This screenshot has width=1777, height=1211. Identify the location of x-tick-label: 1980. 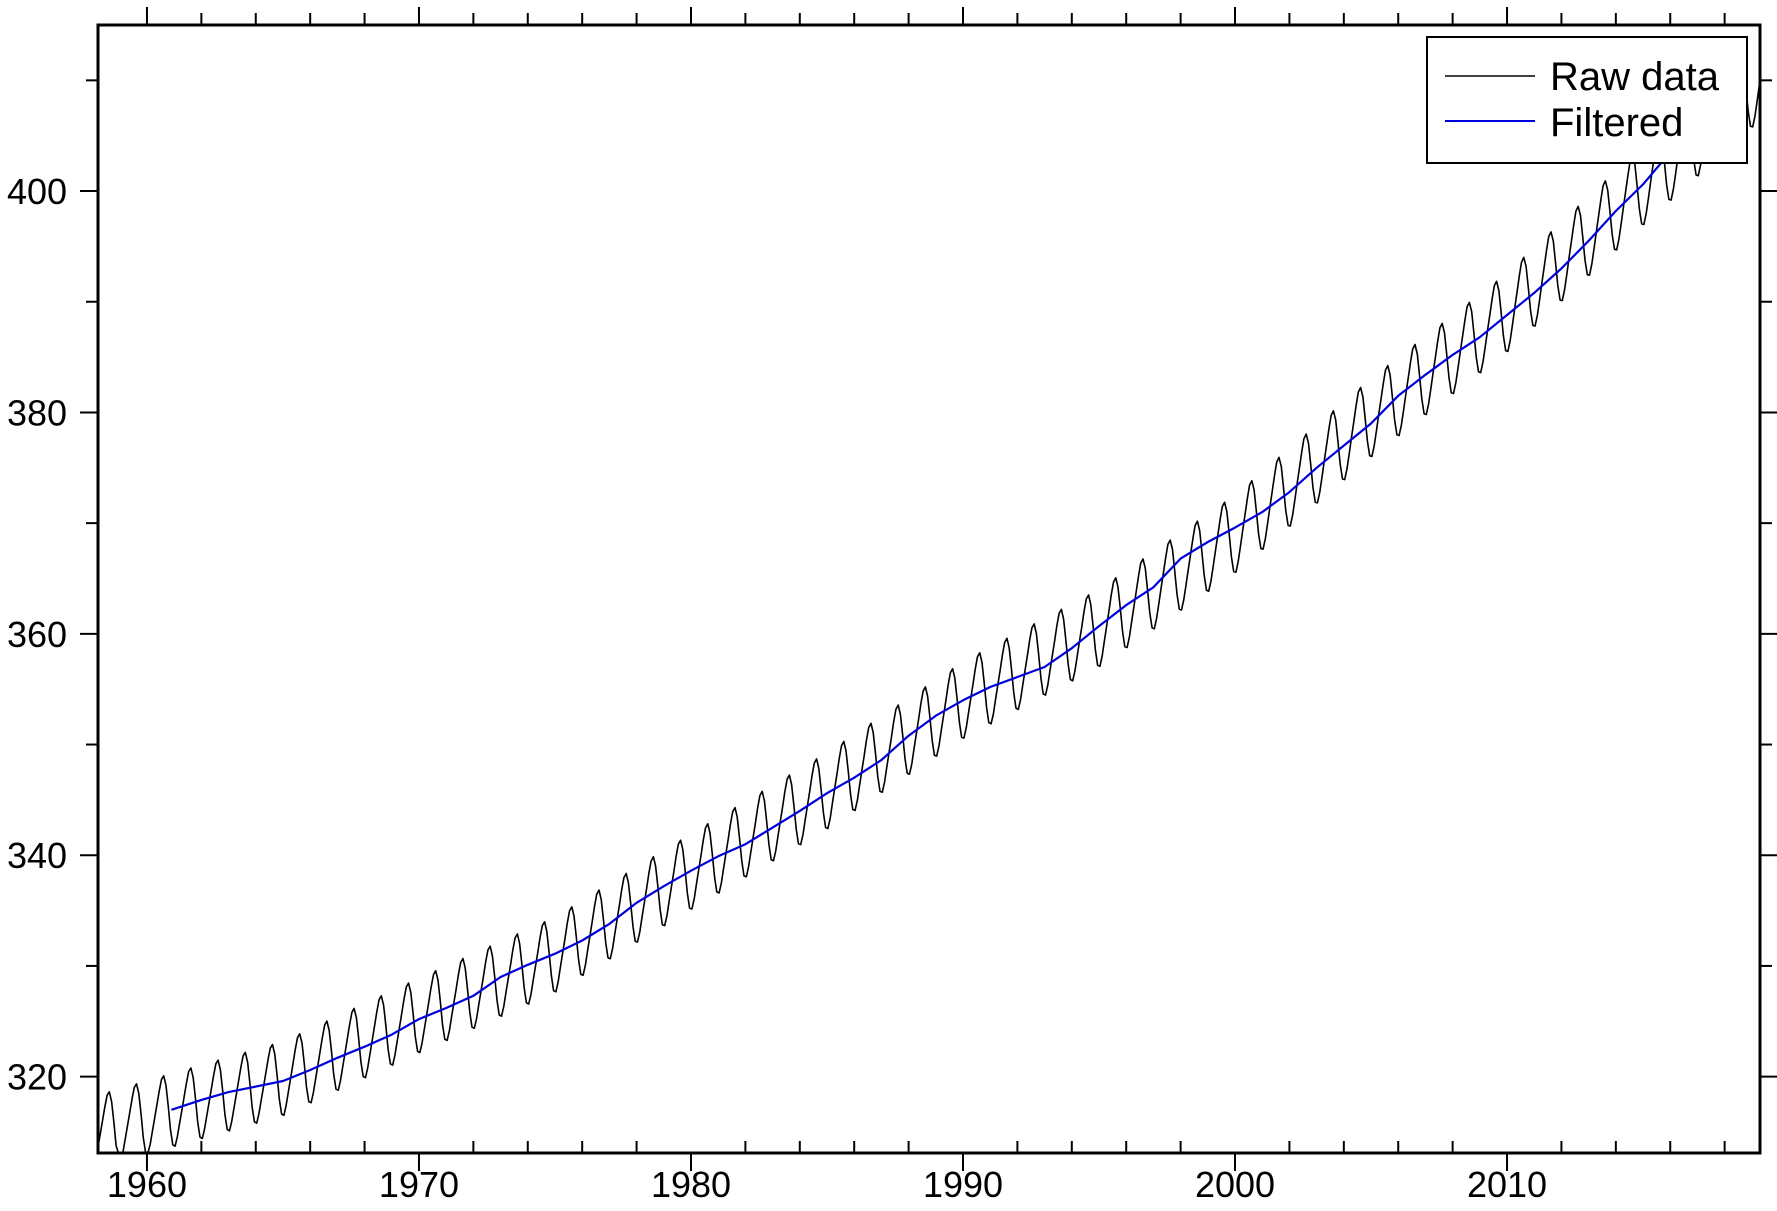
(691, 1184).